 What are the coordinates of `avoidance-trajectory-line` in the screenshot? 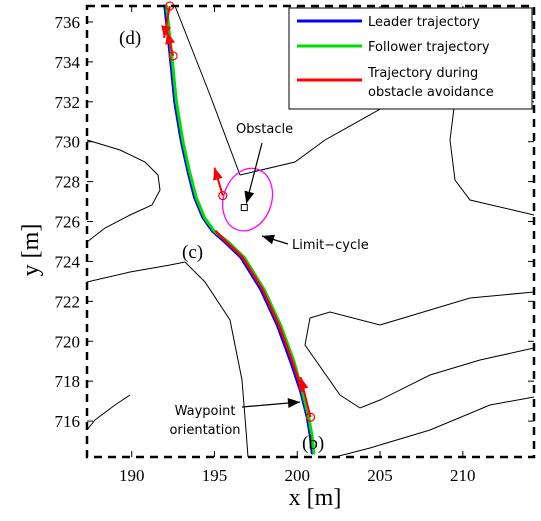 It's located at (259, 311).